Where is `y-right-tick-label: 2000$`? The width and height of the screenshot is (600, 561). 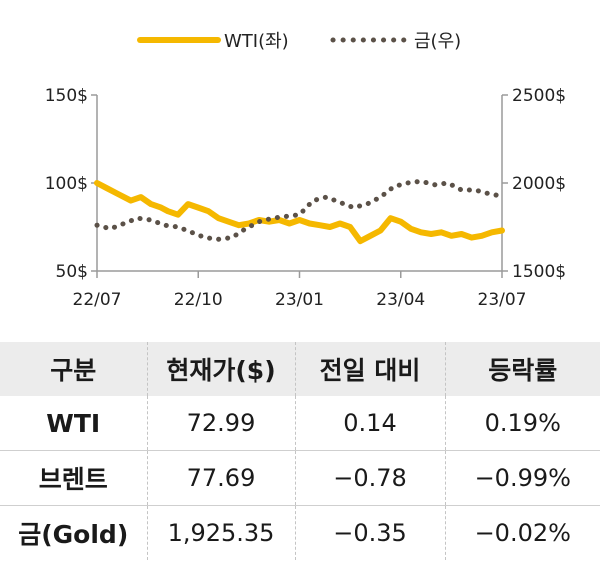 y-right-tick-label: 2000$ is located at coordinates (539, 184).